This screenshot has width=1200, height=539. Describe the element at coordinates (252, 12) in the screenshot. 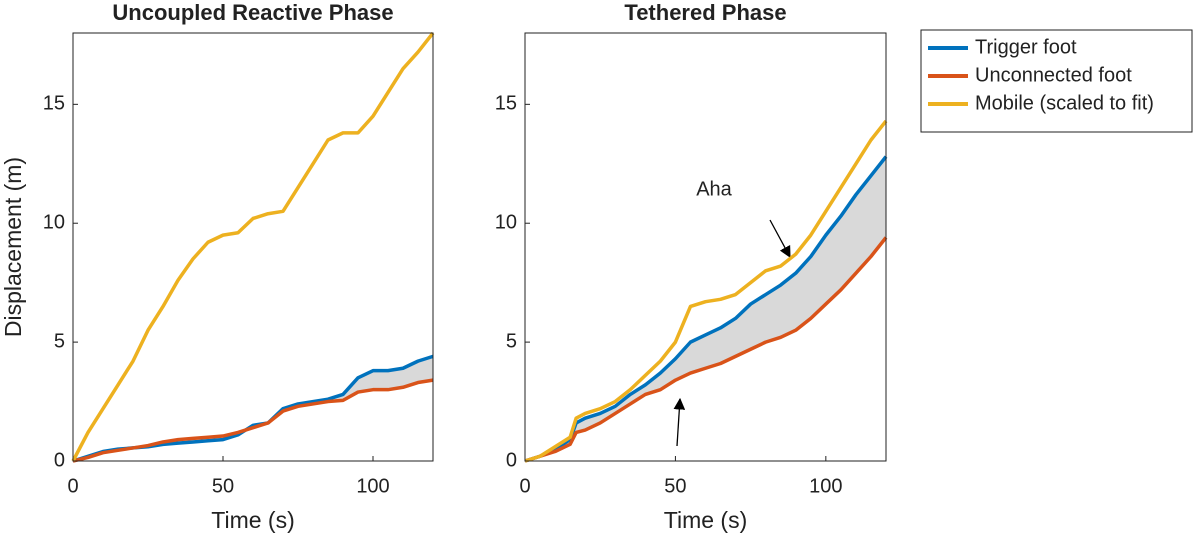

I see `chart-title: Uncoupled Reactive Phase` at that location.